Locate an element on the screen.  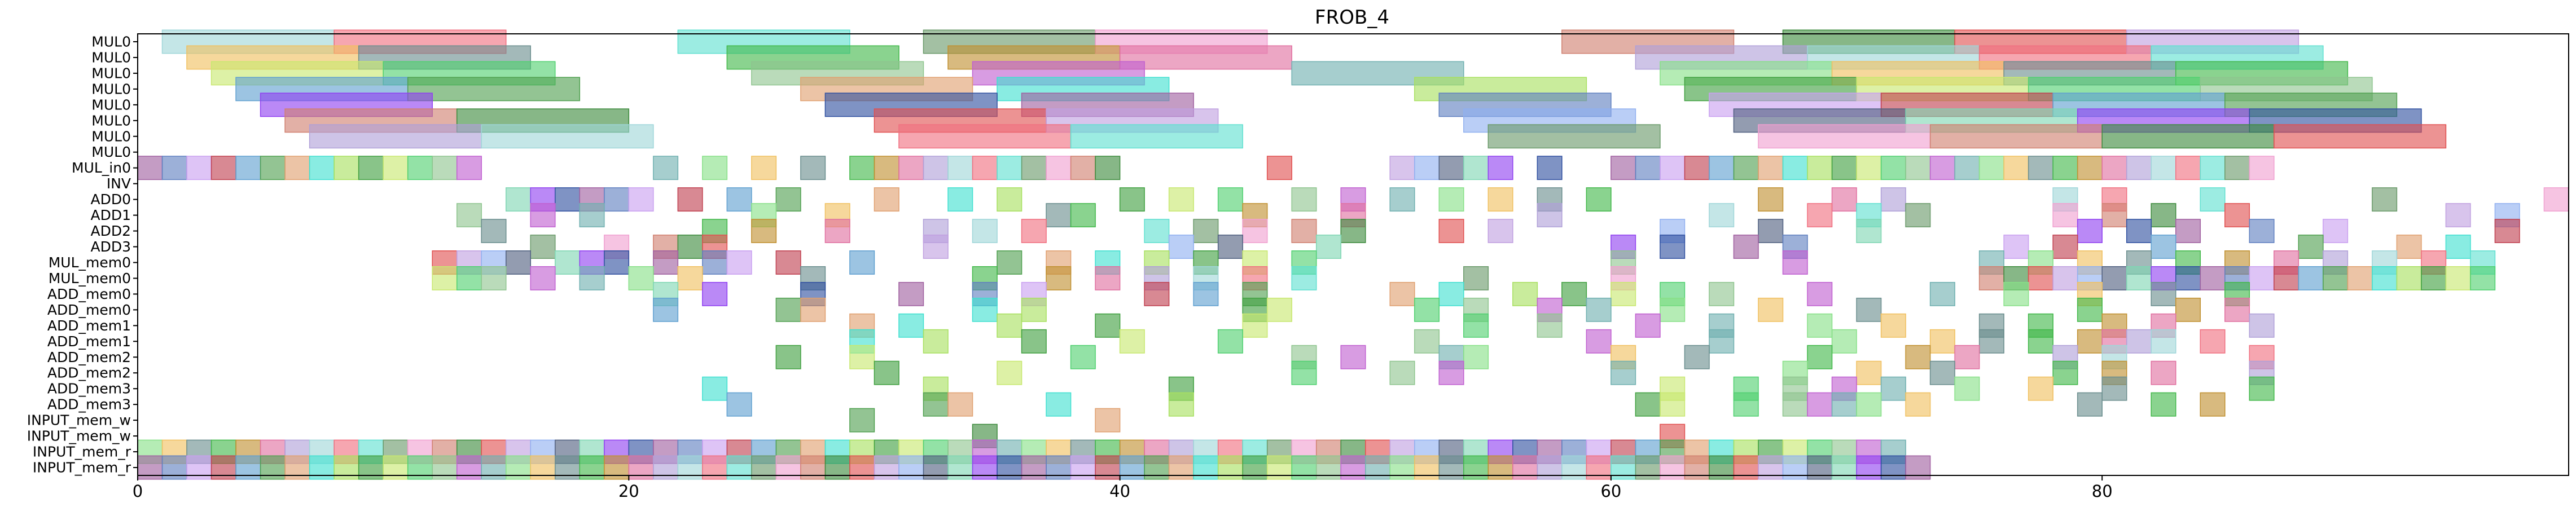
y-tick-label: INPUT_mem_r is located at coordinates (82, 452).